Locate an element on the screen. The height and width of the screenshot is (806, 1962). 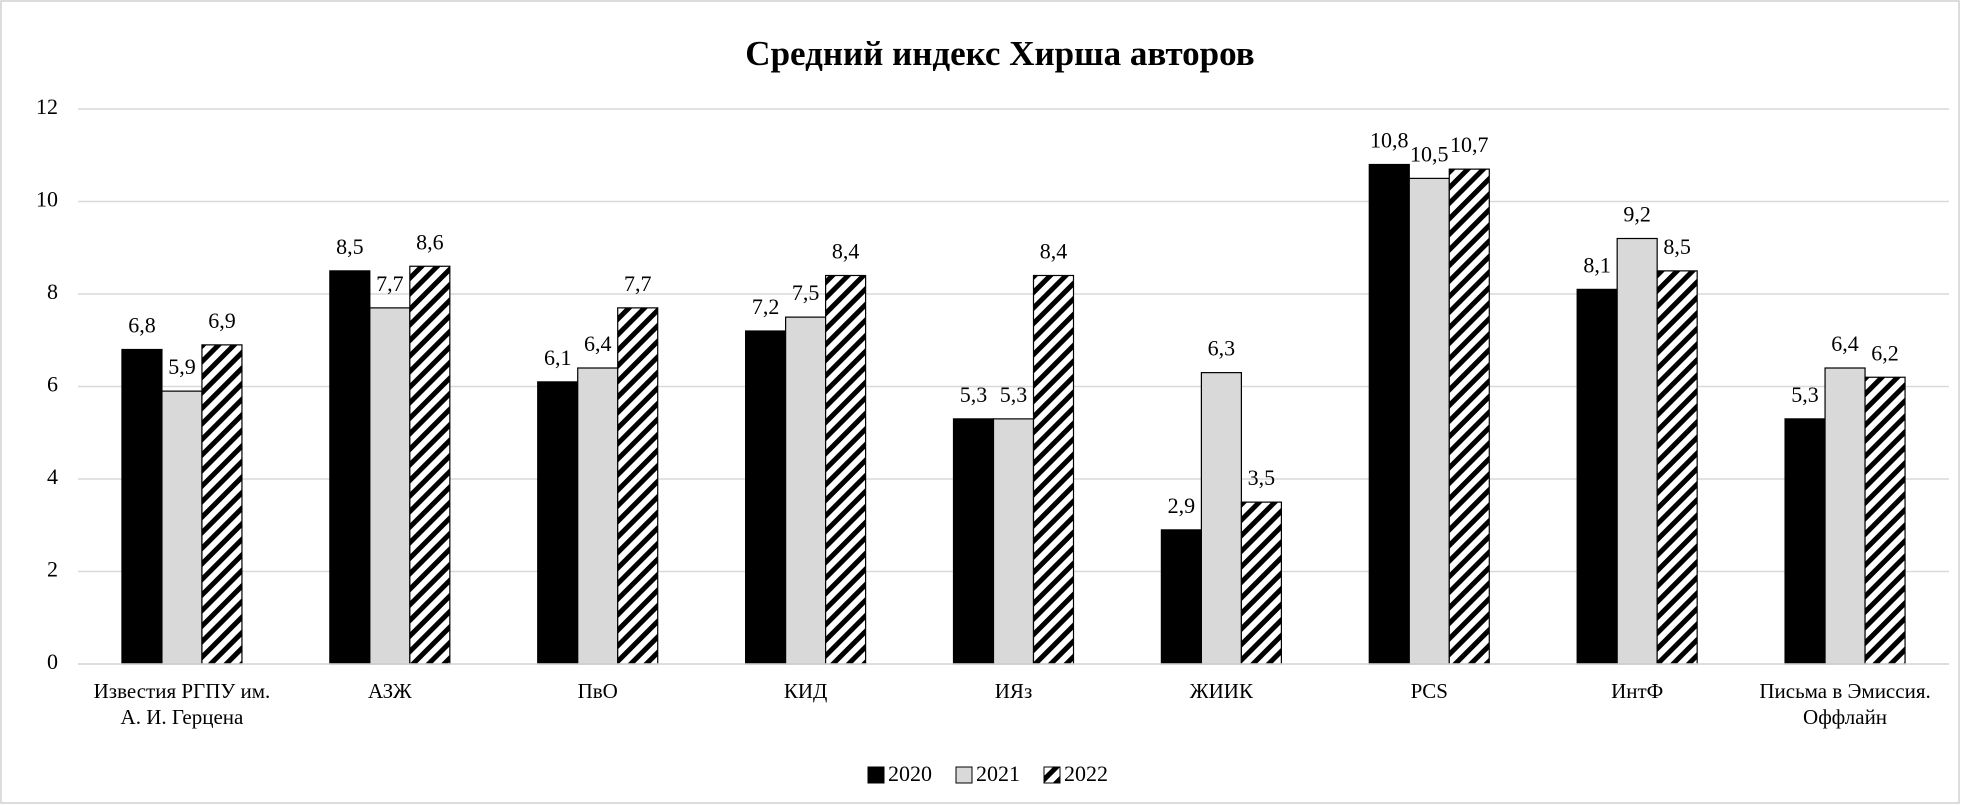
x-tick-label: Известия РГПУ им. А. И. Герцена is located at coordinates (182, 704).